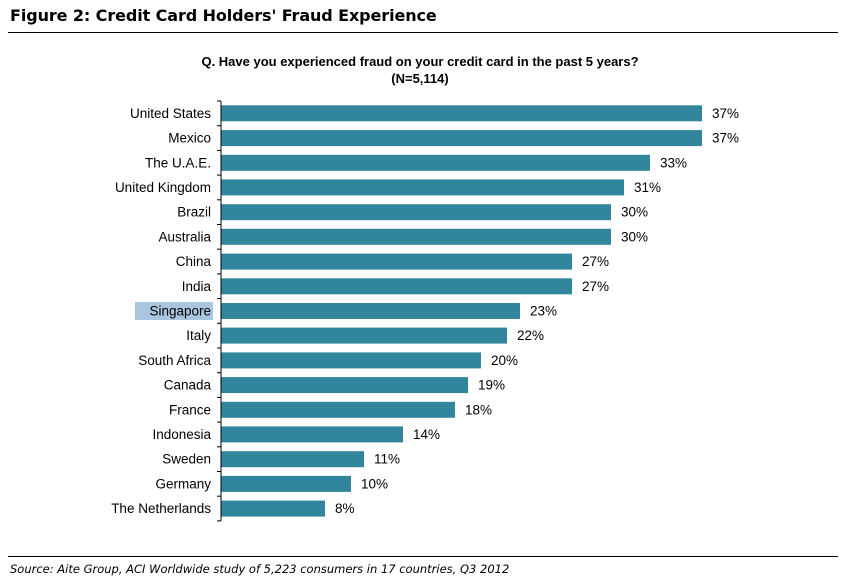 The image size is (846, 580). Describe the element at coordinates (345, 508) in the screenshot. I see `data-label: 8%` at that location.